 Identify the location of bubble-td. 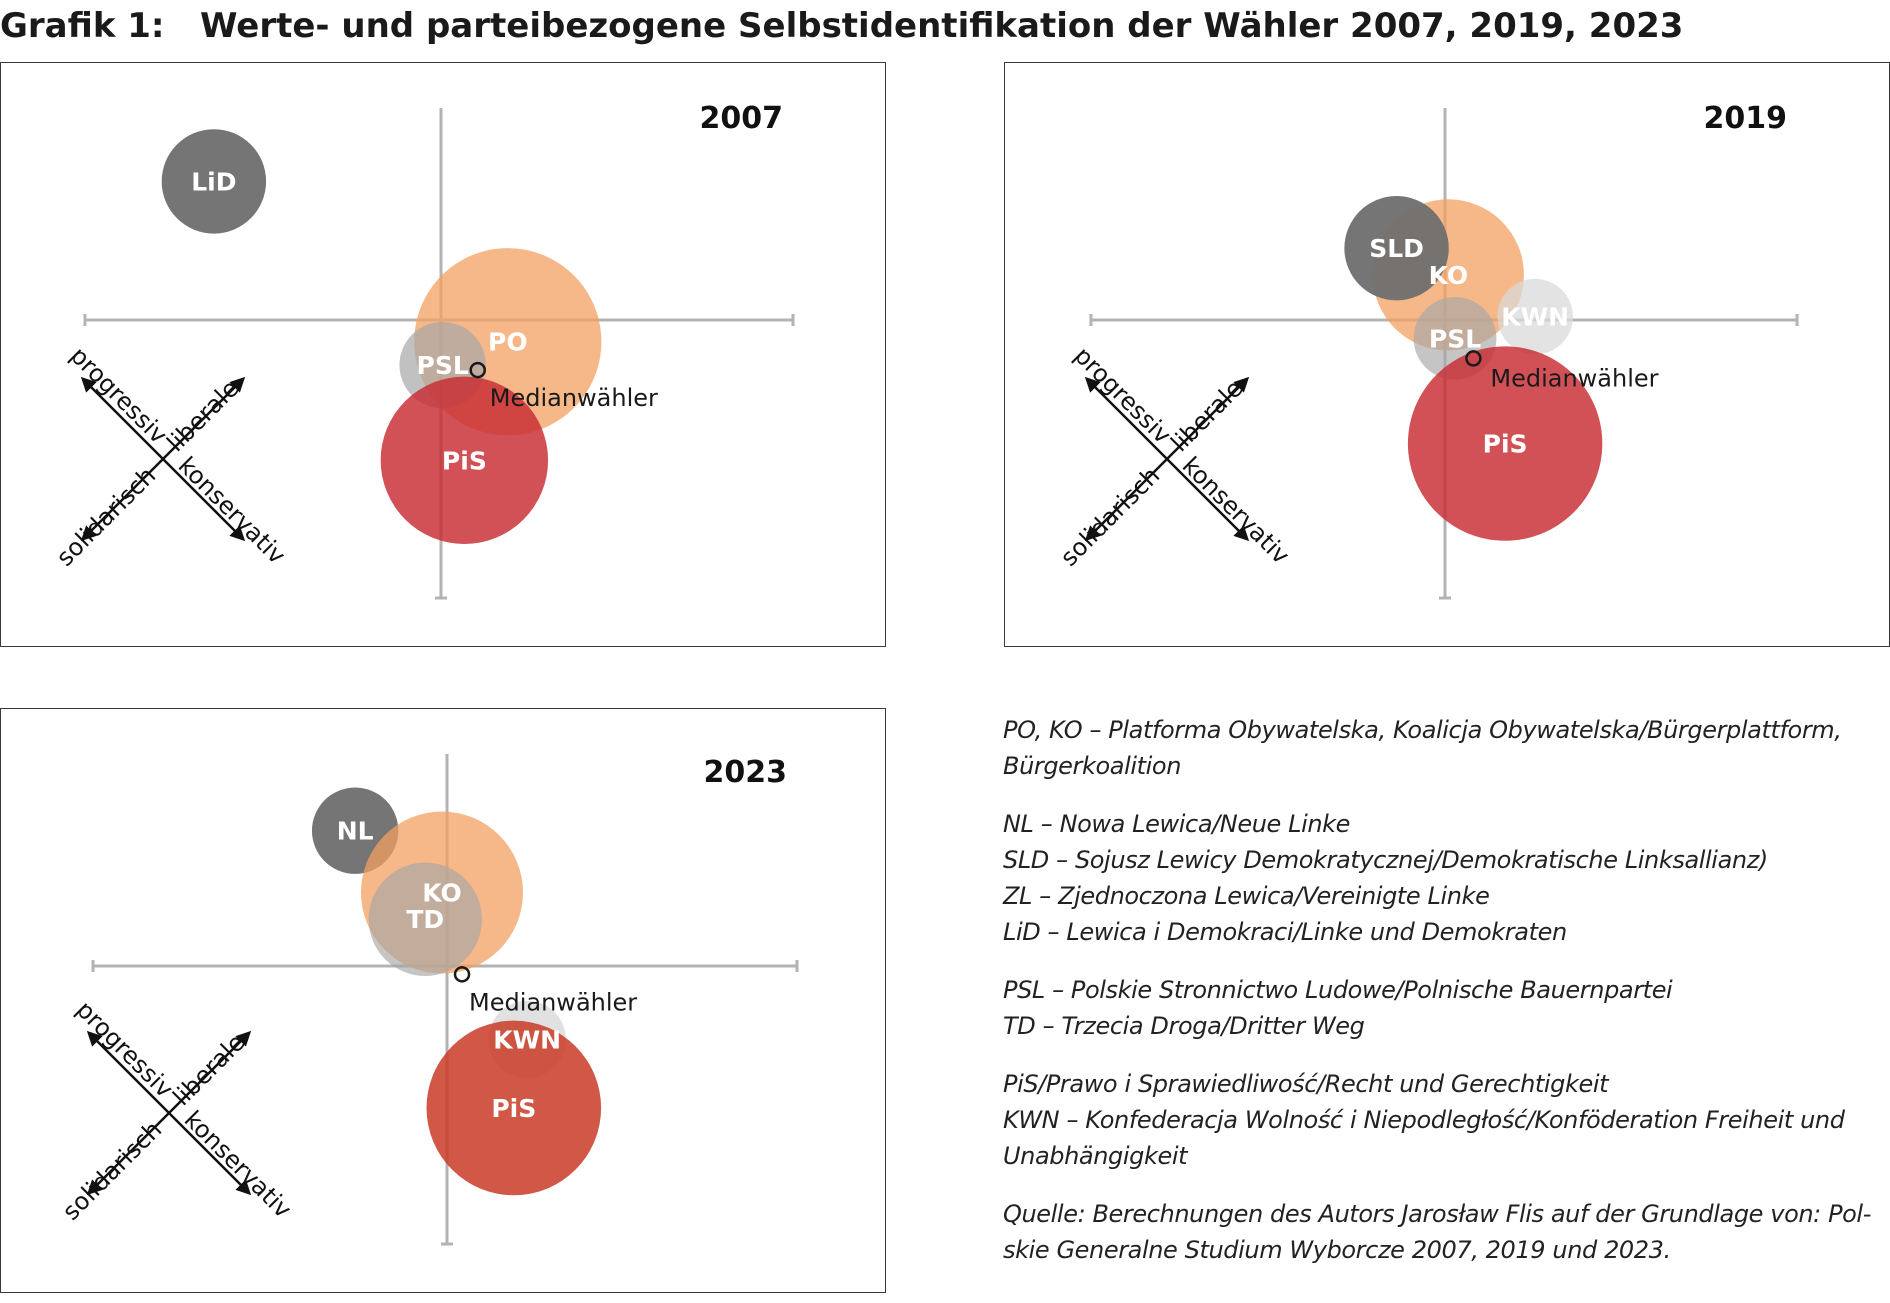
(425, 919).